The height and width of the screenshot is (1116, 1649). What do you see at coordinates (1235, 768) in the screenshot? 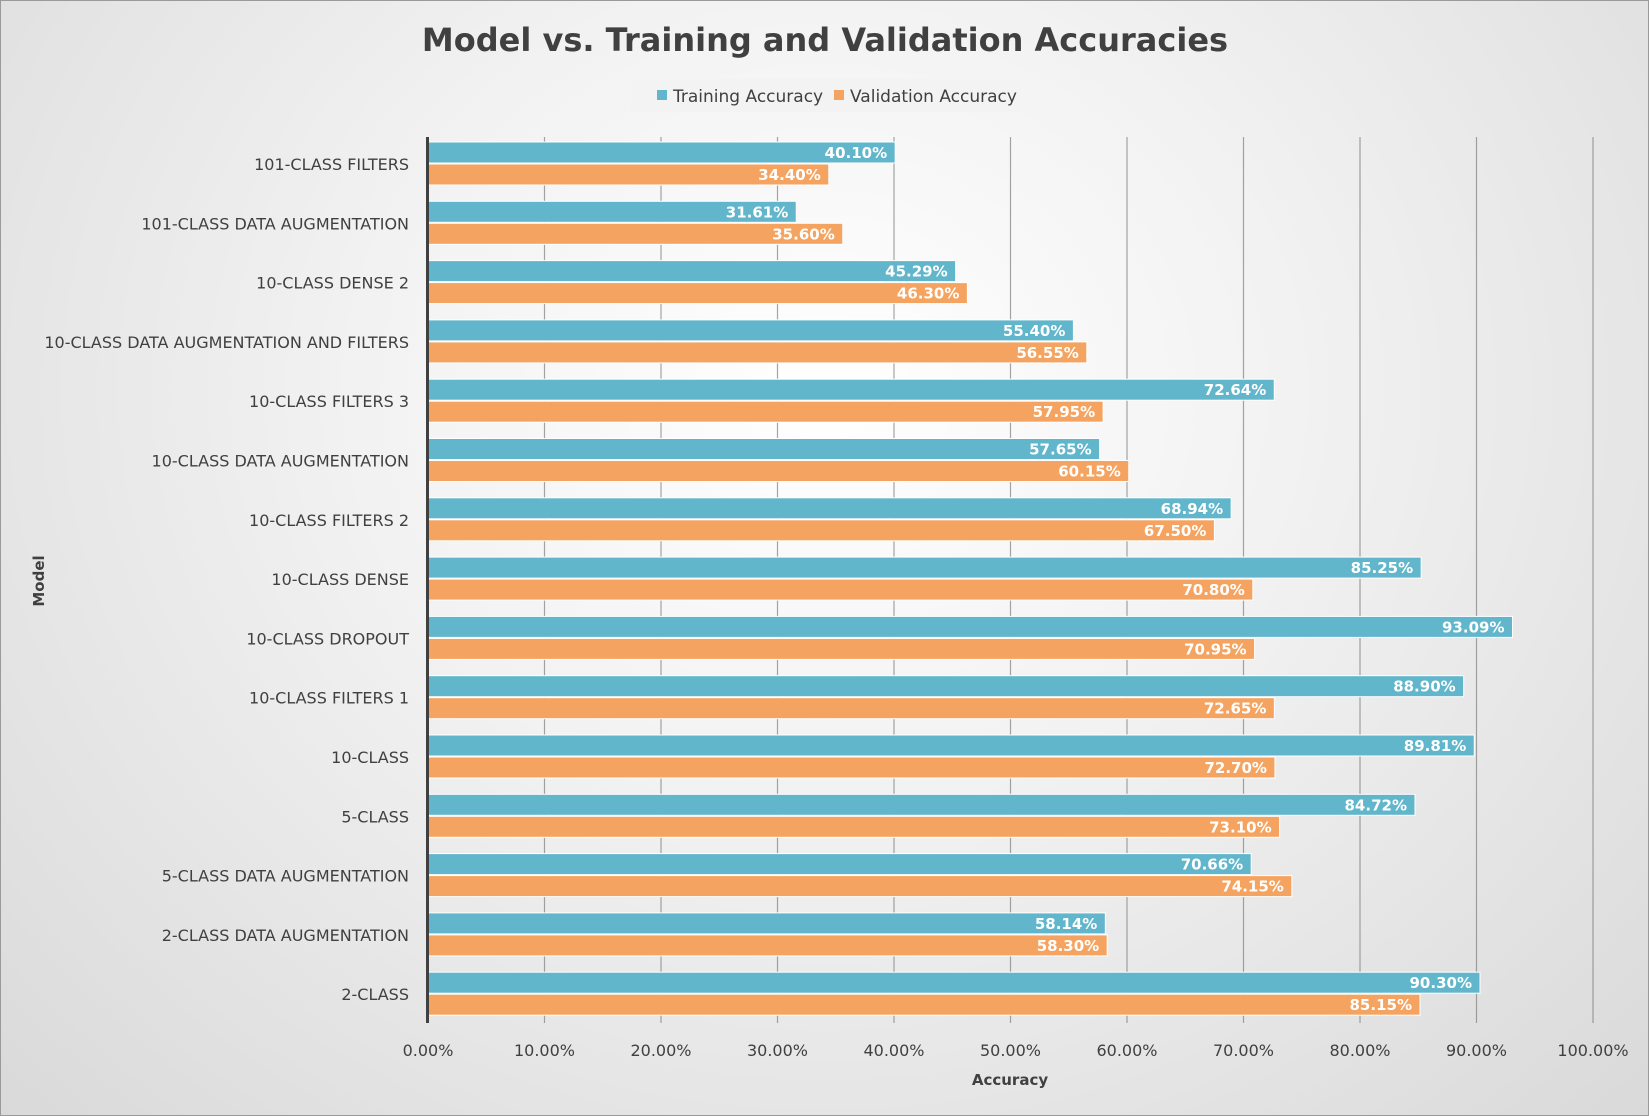
I see `validation-data-label: 72.70%` at bounding box center [1235, 768].